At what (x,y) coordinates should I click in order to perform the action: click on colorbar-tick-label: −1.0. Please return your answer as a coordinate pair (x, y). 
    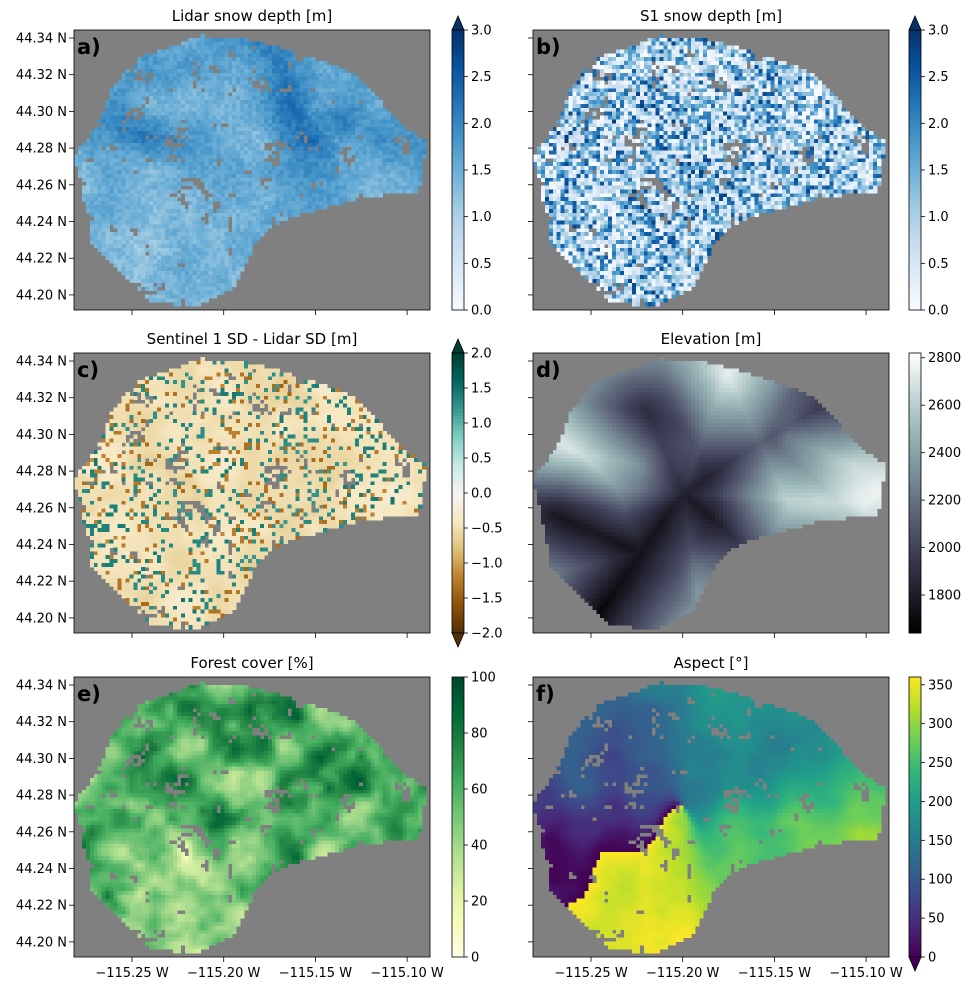
    Looking at the image, I should click on (487, 564).